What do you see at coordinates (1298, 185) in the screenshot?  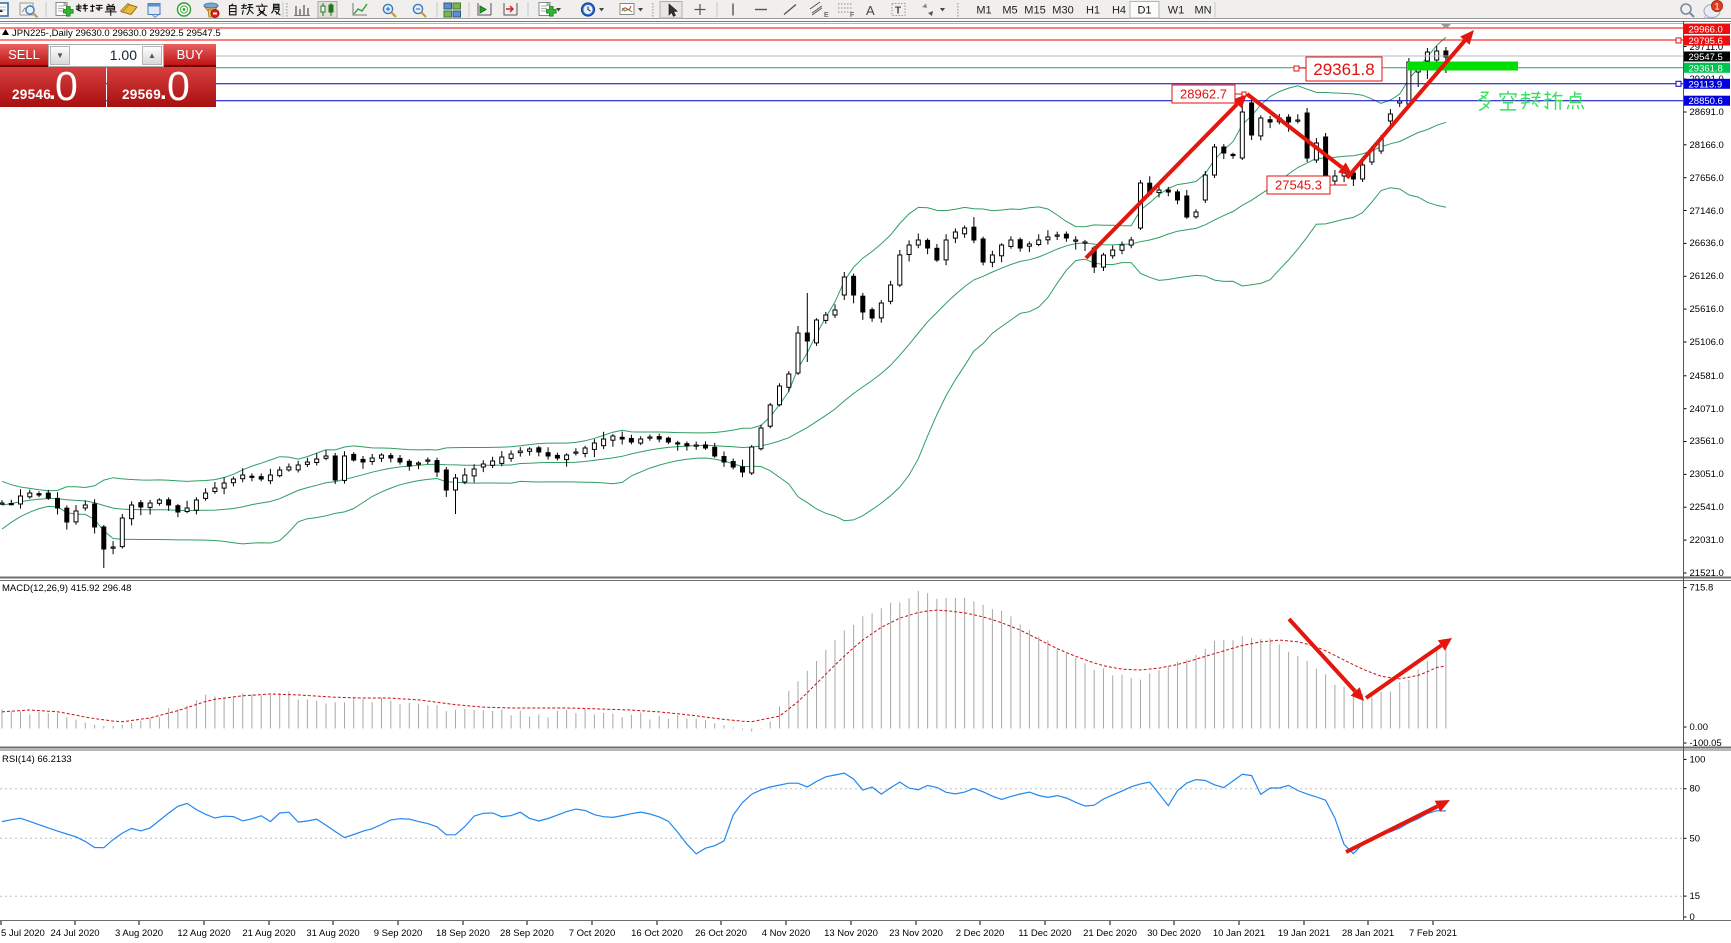 I see `svg-text: 27545.3` at bounding box center [1298, 185].